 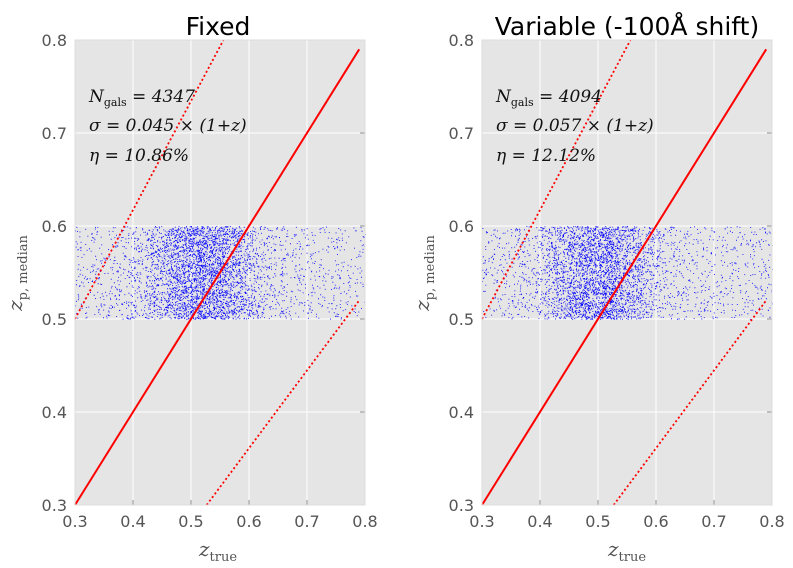 I want to click on scatter-point-cloud, so click(x=220, y=273).